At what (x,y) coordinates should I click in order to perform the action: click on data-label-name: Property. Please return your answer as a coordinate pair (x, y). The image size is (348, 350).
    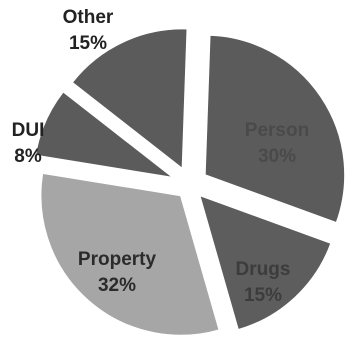
    Looking at the image, I should click on (117, 259).